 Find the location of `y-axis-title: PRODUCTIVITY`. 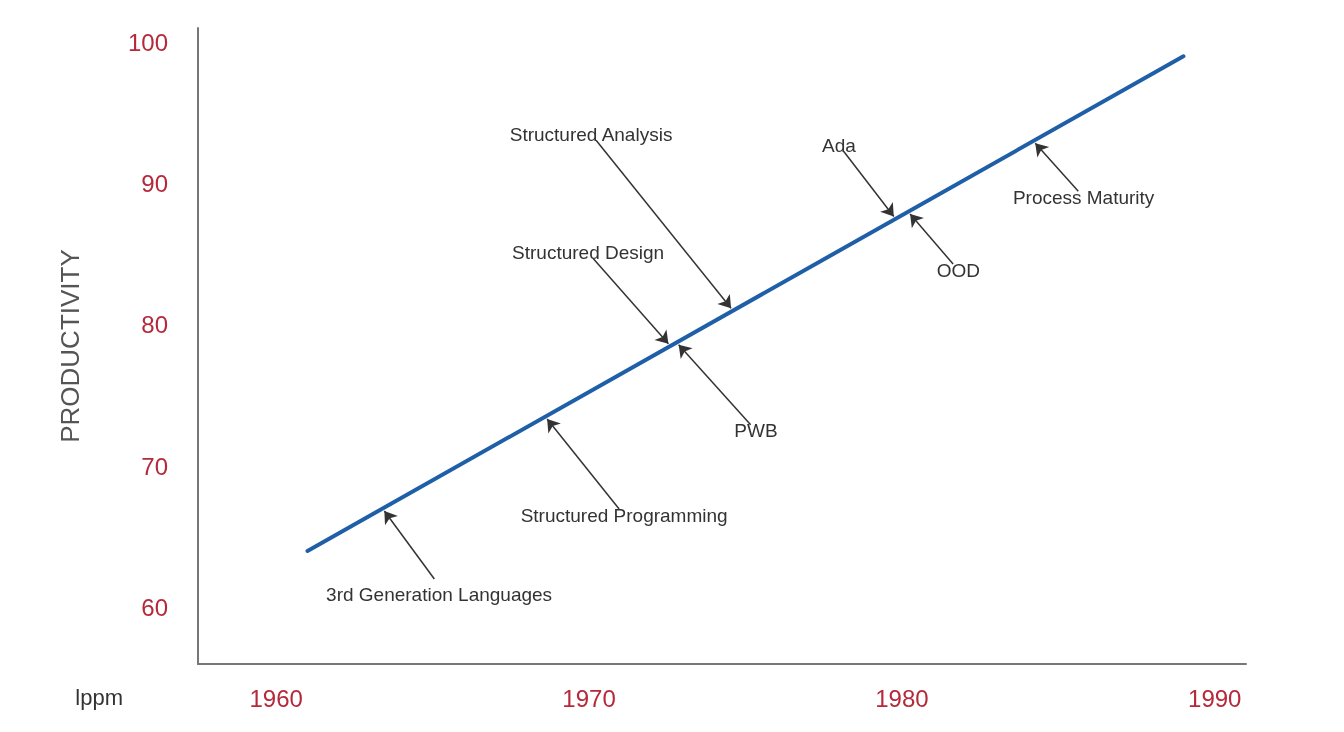

y-axis-title: PRODUCTIVITY is located at coordinates (70, 346).